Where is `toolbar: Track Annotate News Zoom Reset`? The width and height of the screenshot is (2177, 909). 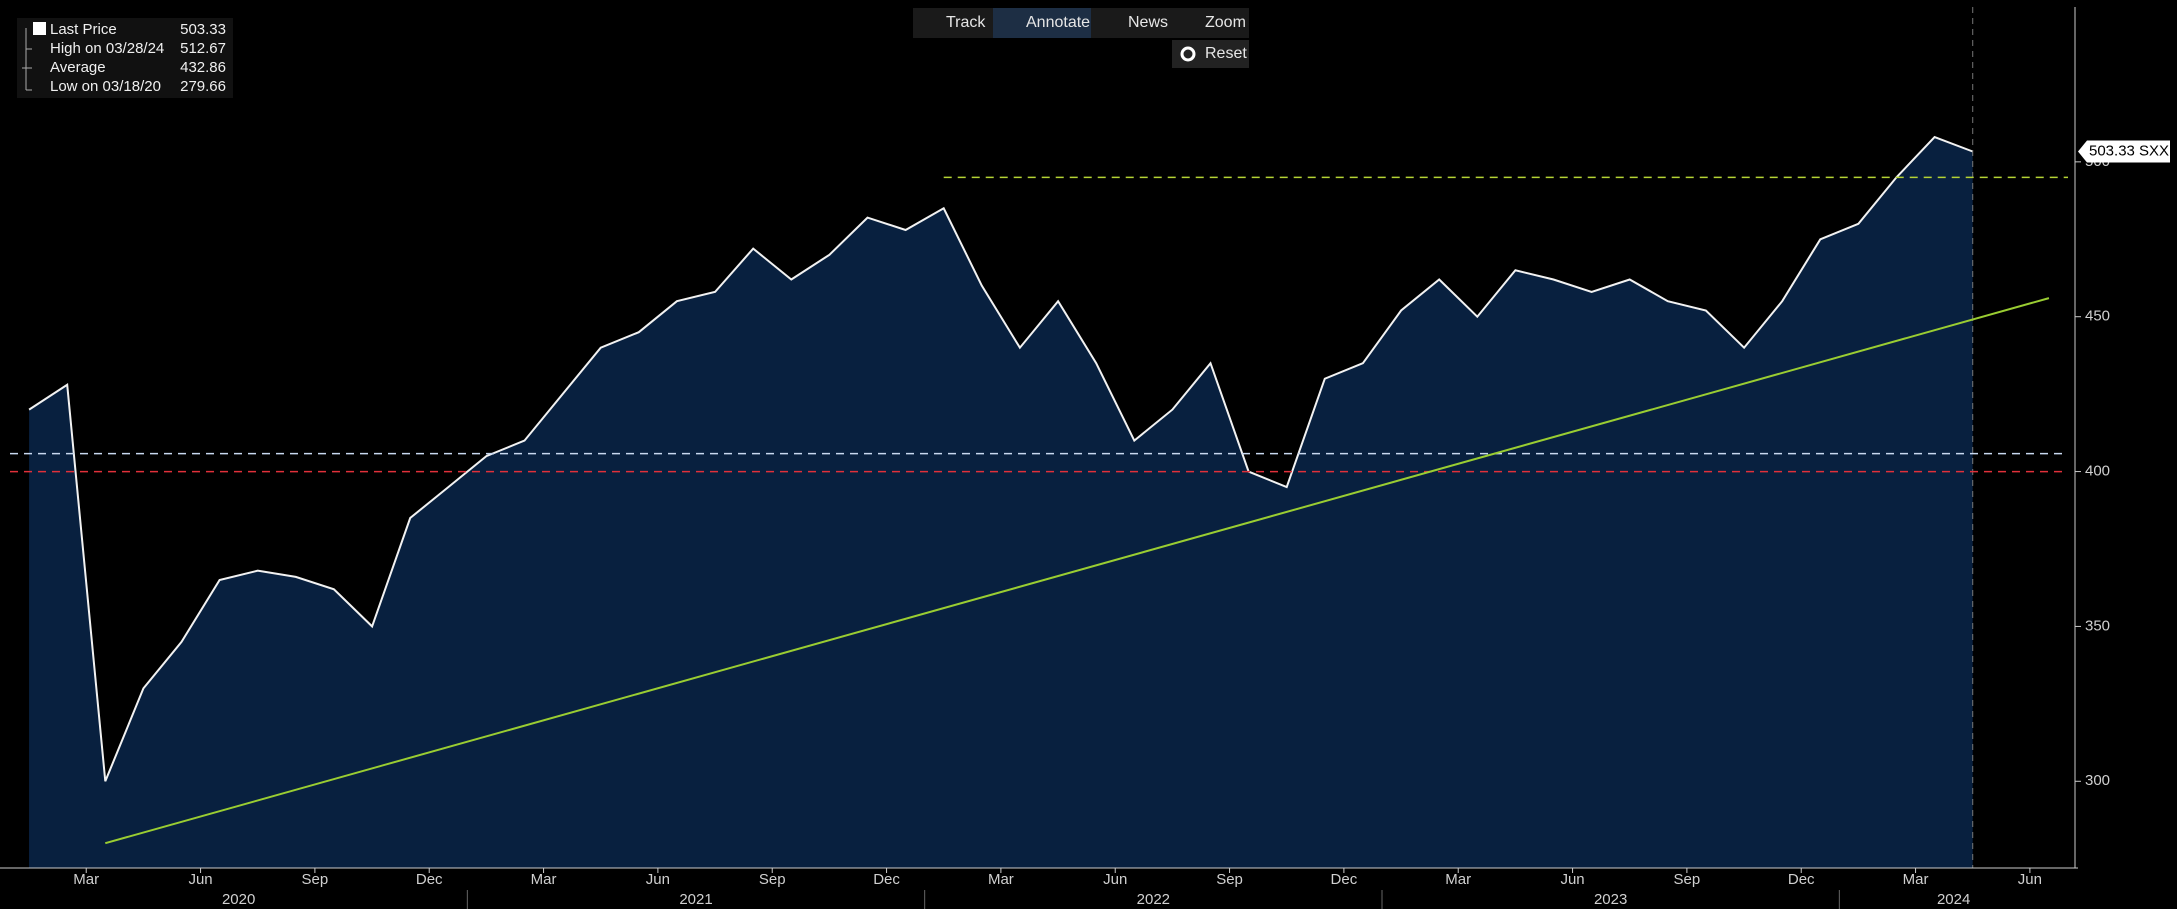
toolbar: Track Annotate News Zoom Reset is located at coordinates (1081, 38).